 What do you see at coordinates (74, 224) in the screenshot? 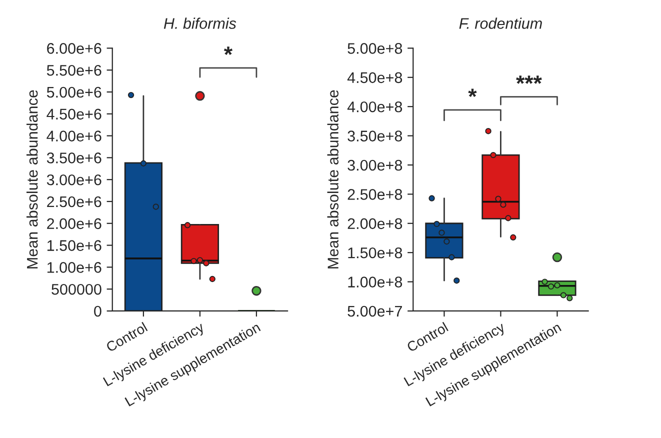
I see `y-tick-label: 2.00e+6` at bounding box center [74, 224].